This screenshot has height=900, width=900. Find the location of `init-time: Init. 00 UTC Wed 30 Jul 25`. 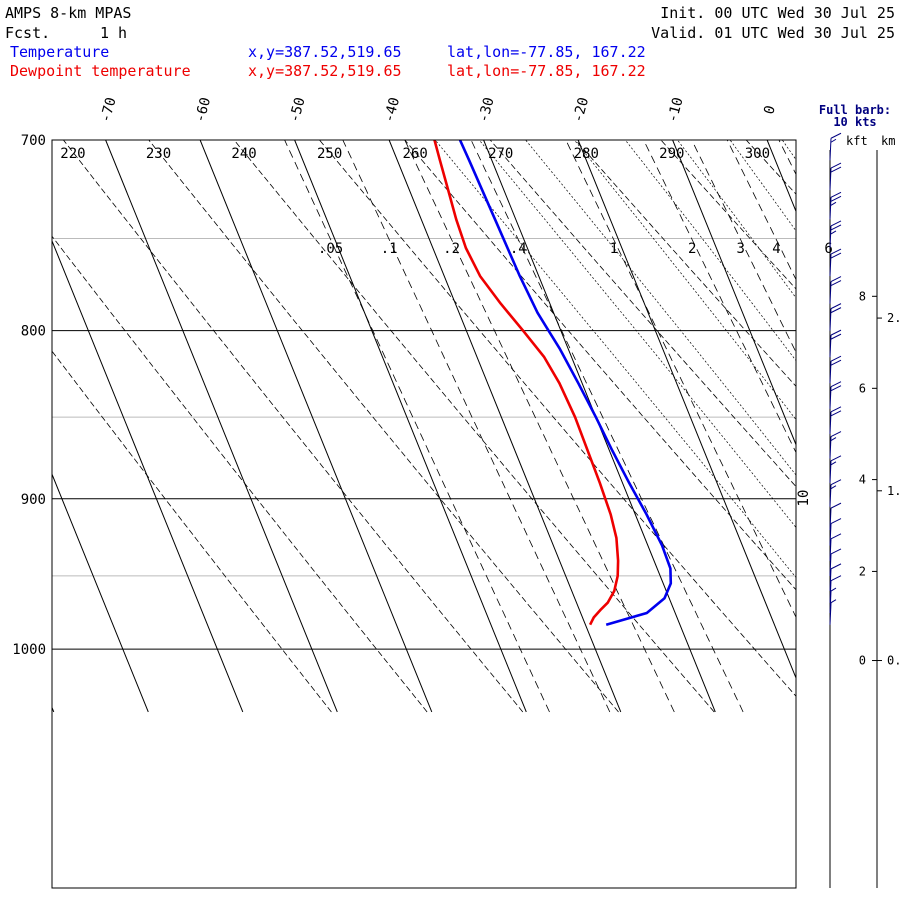

init-time: Init. 00 UTC Wed 30 Jul 25 is located at coordinates (777, 13).